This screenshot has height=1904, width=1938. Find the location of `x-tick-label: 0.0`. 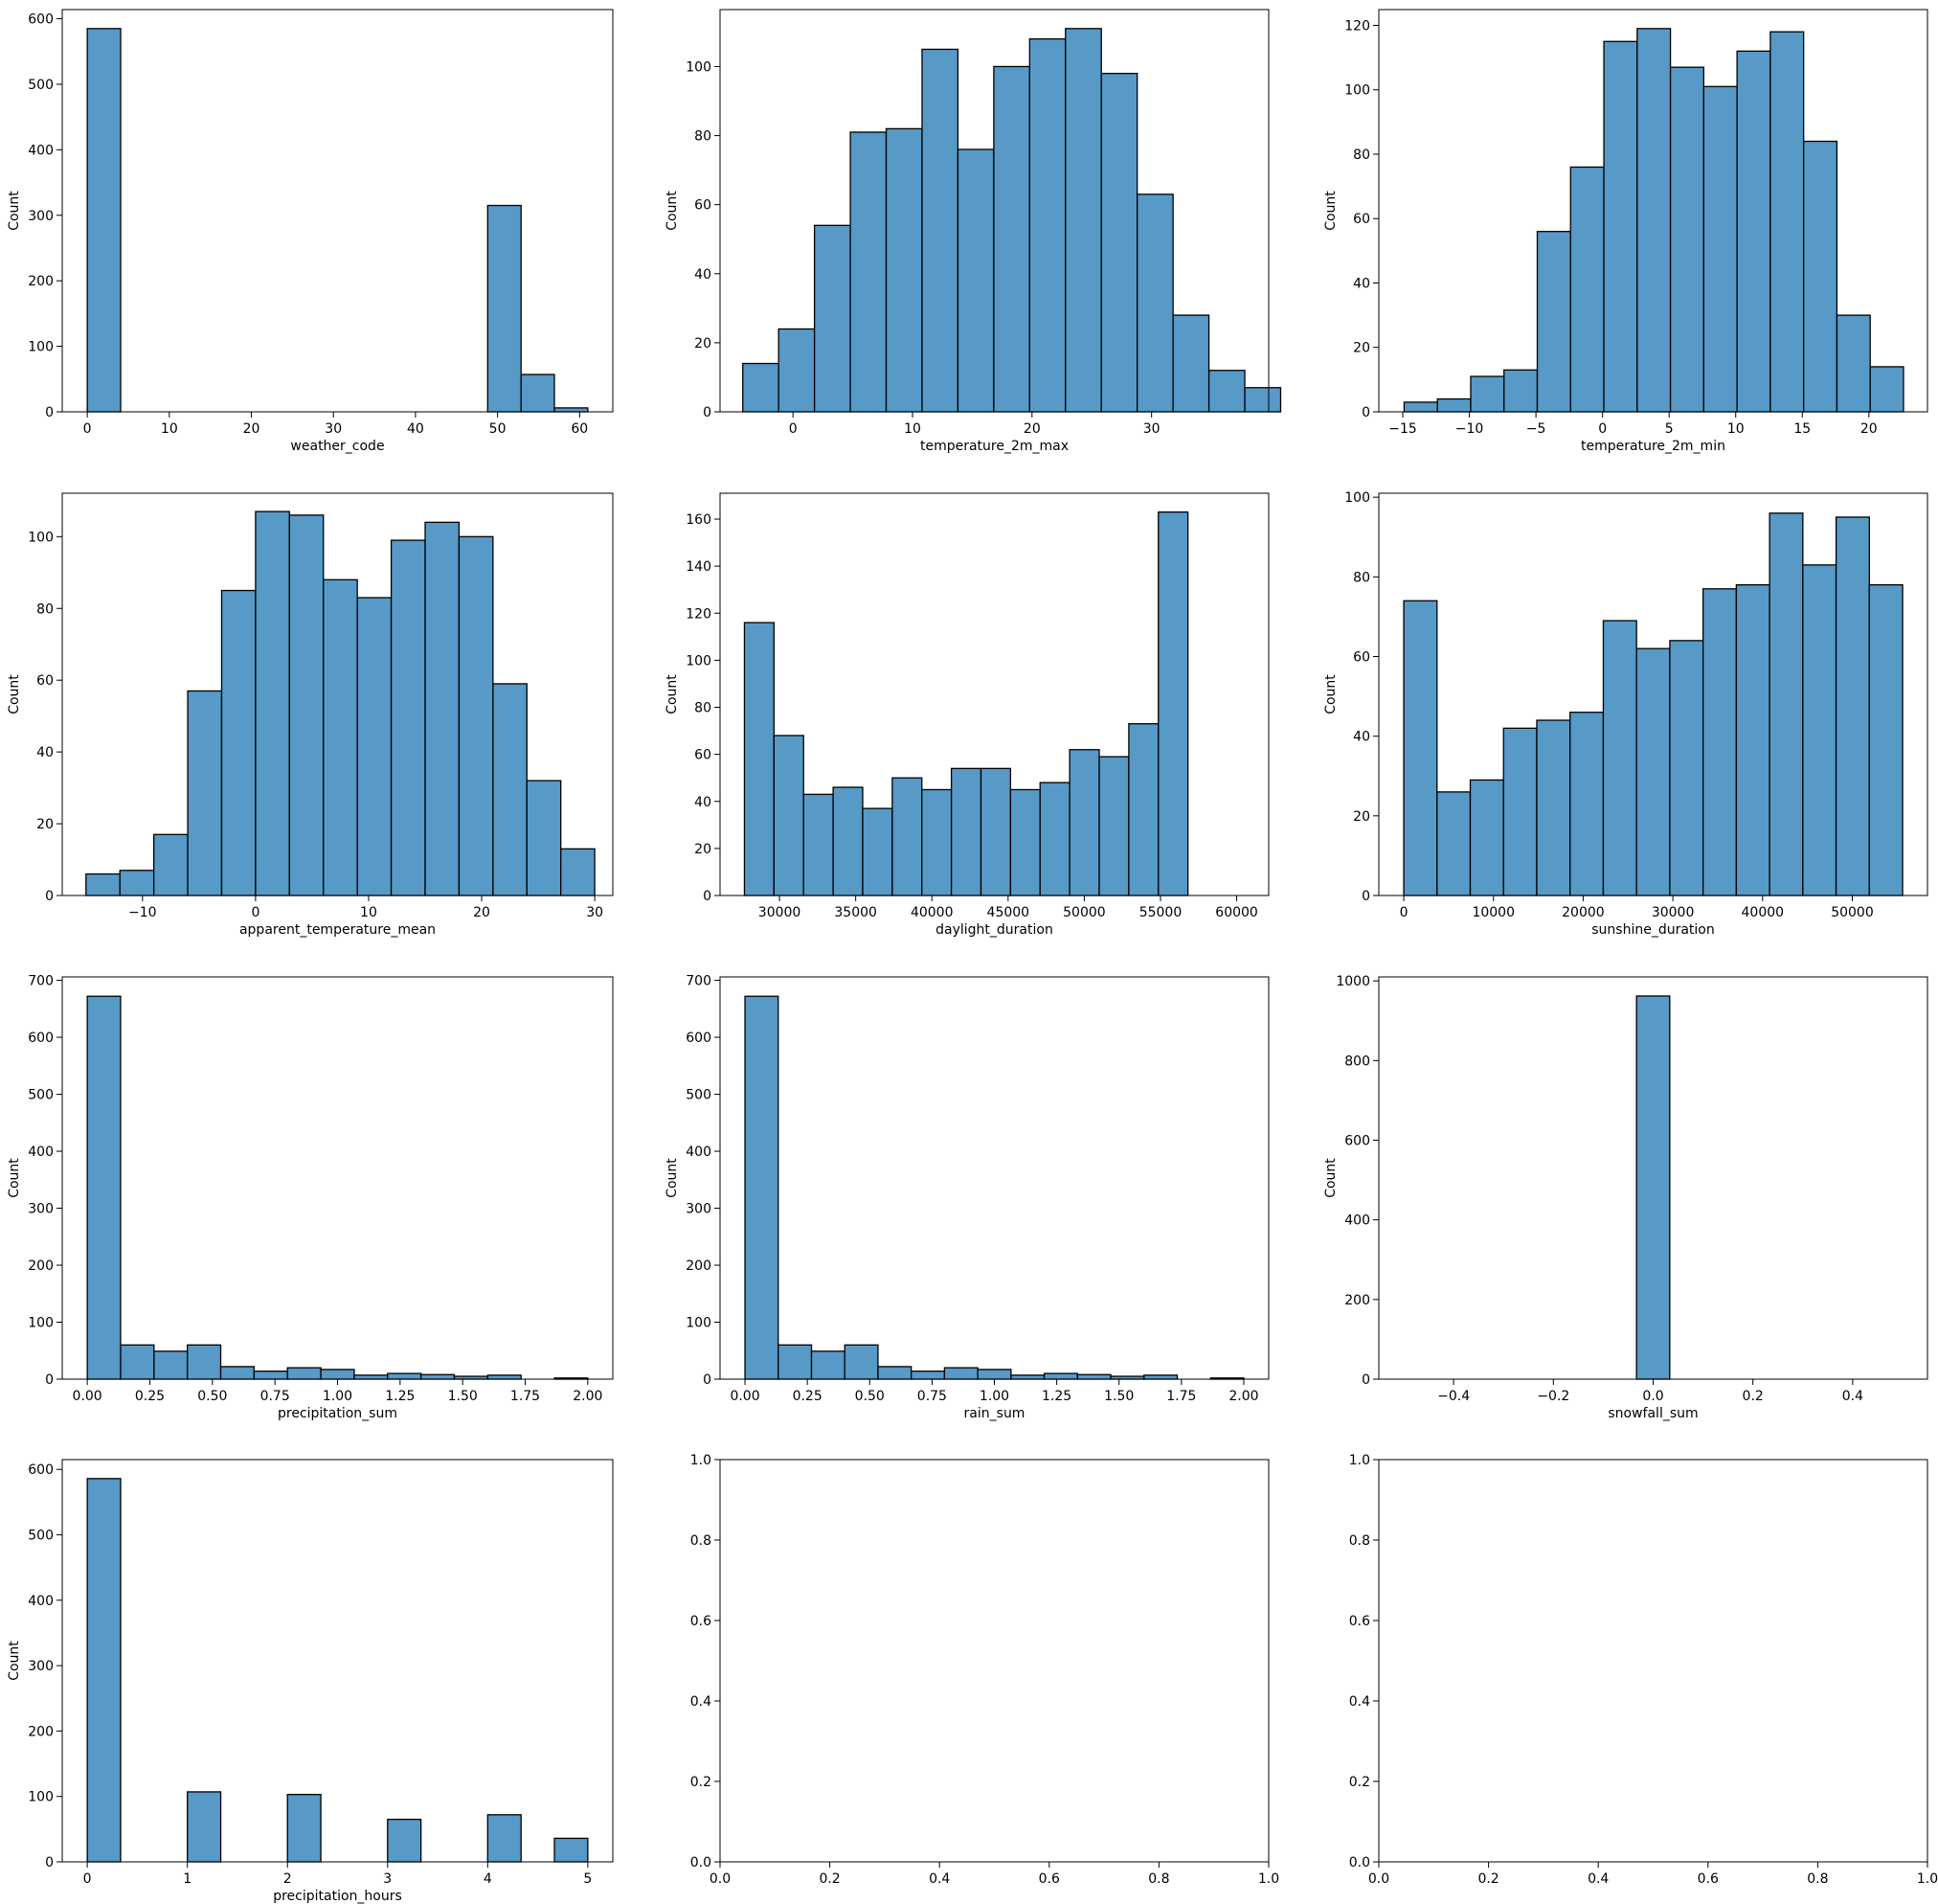

x-tick-label: 0.0 is located at coordinates (1653, 1396).